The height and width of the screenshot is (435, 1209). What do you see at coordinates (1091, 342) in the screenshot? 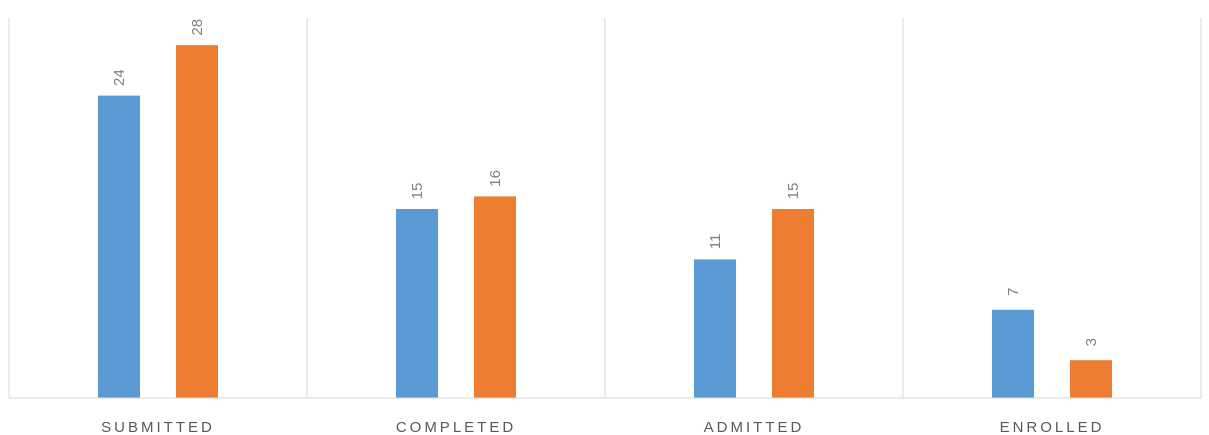
I see `data-label: 3` at bounding box center [1091, 342].